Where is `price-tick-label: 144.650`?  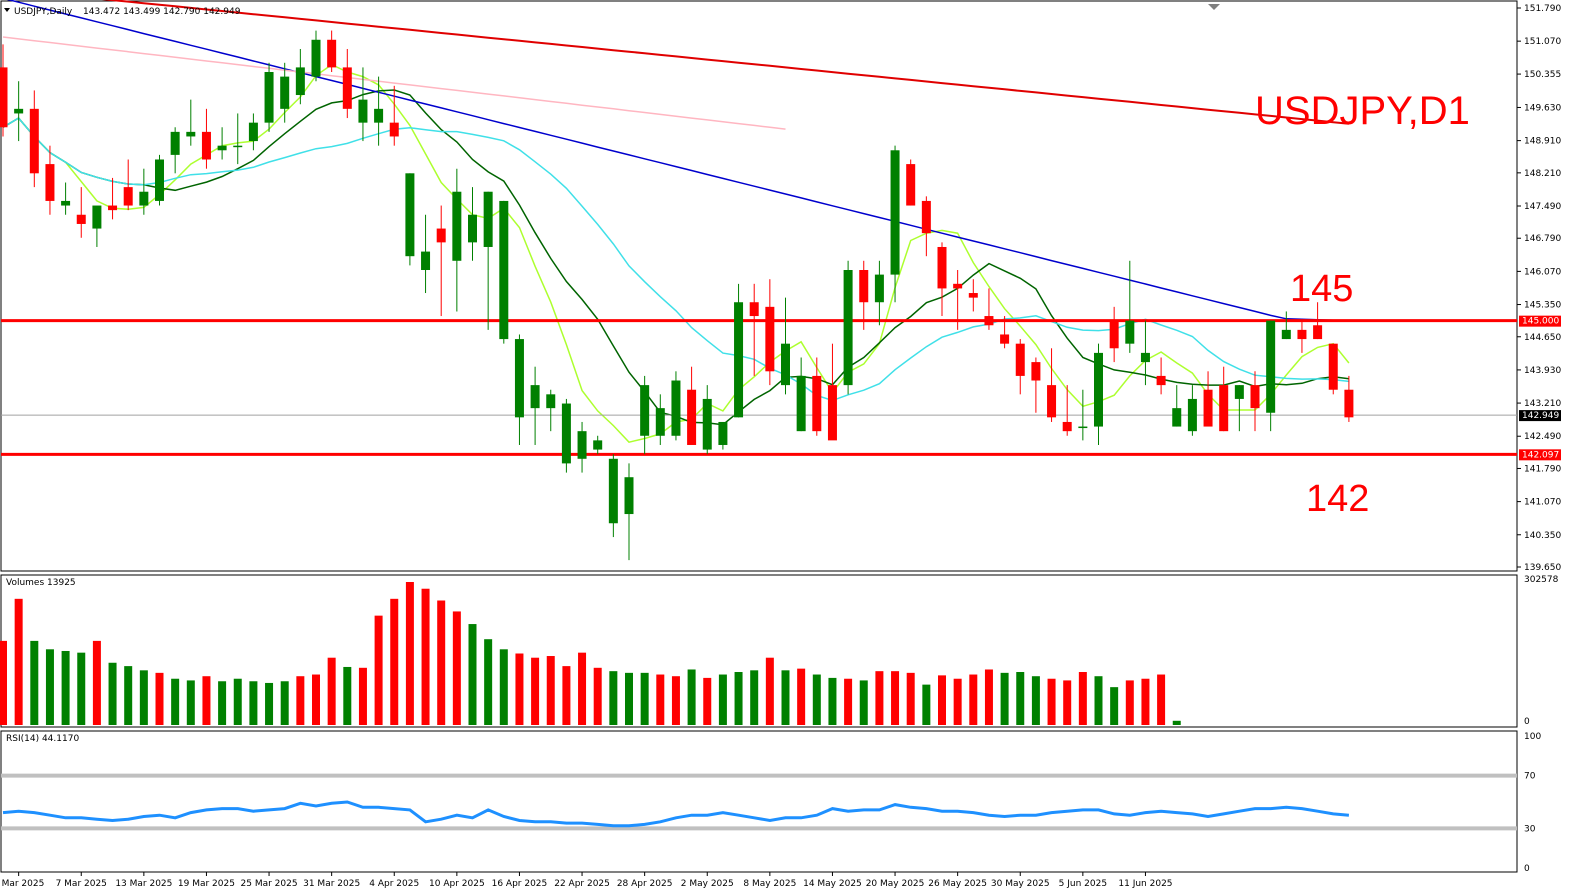
price-tick-label: 144.650 is located at coordinates (1542, 338).